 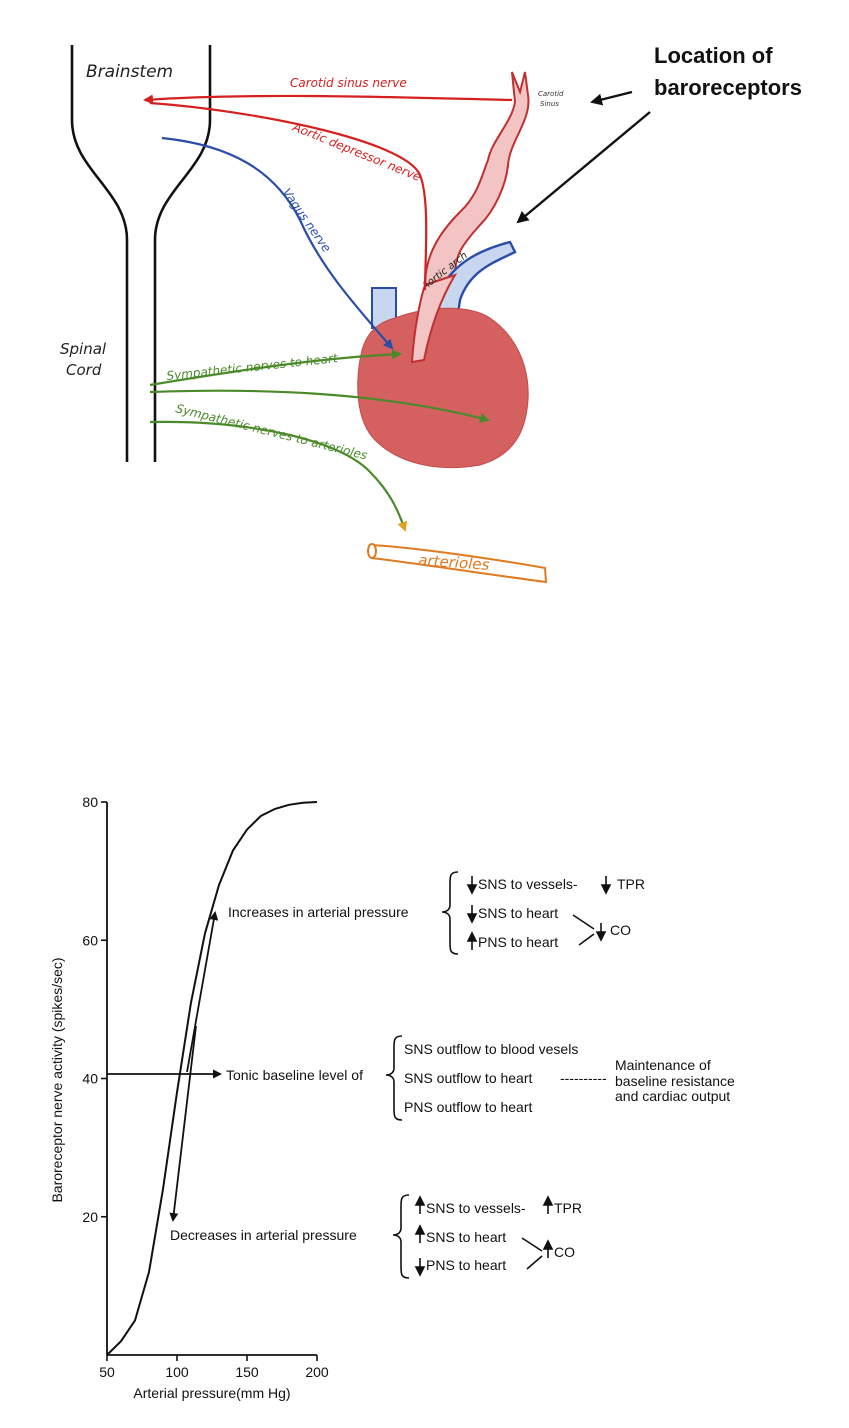 I want to click on maintenance-line2: baseline resistance, so click(x=675, y=1081).